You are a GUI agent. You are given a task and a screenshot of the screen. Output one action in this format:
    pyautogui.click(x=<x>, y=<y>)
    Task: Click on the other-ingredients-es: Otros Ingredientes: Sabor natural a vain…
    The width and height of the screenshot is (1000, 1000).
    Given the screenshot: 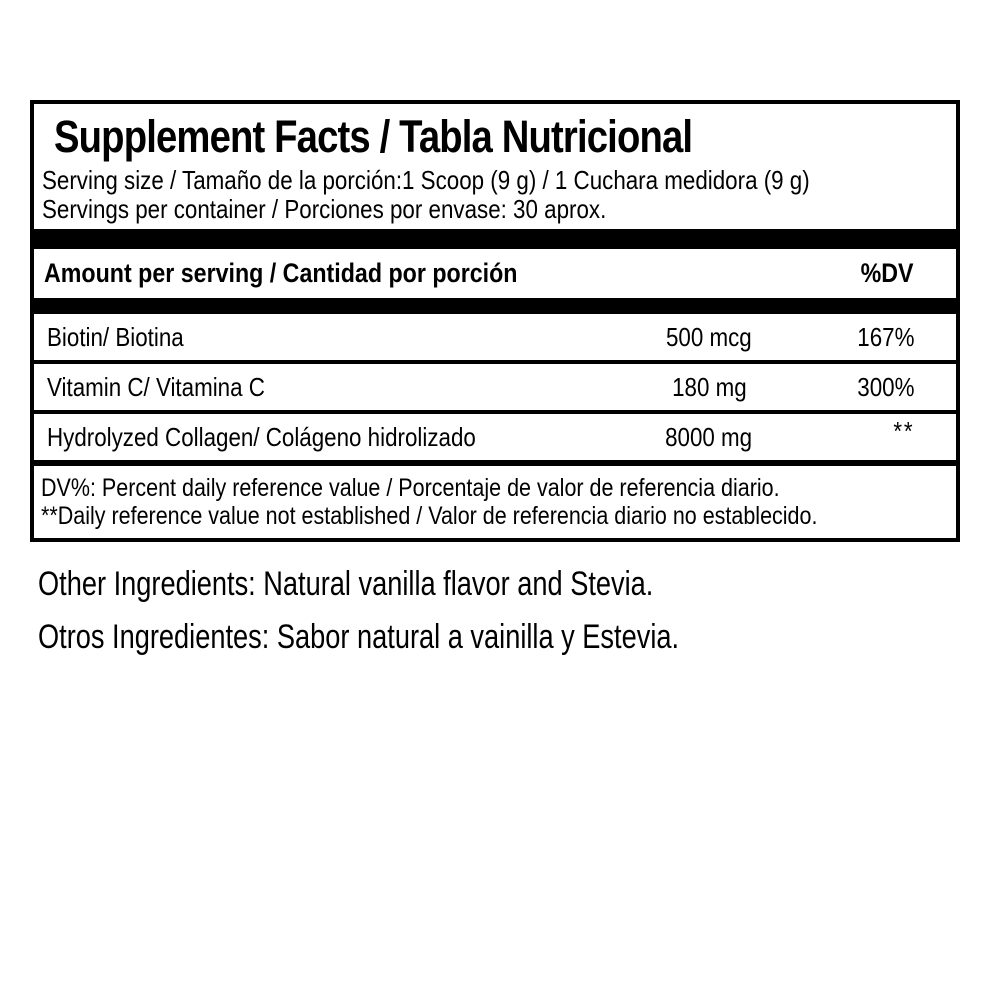 What is the action you would take?
    pyautogui.click(x=438, y=637)
    